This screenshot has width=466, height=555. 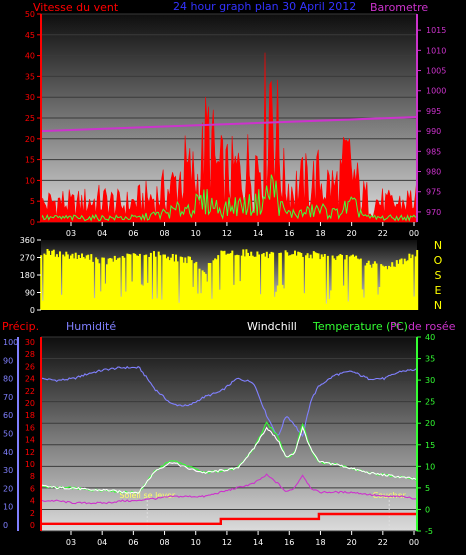 What do you see at coordinates (30, 464) in the screenshot?
I see `precip-y-tick-label: 10` at bounding box center [30, 464].